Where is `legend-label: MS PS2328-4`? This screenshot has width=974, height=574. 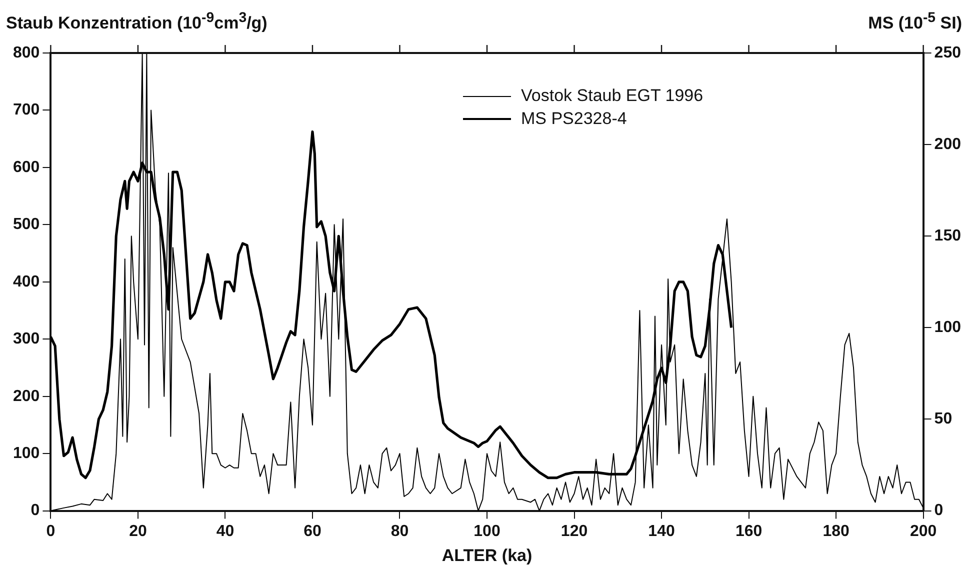 legend-label: MS PS2328-4 is located at coordinates (574, 119).